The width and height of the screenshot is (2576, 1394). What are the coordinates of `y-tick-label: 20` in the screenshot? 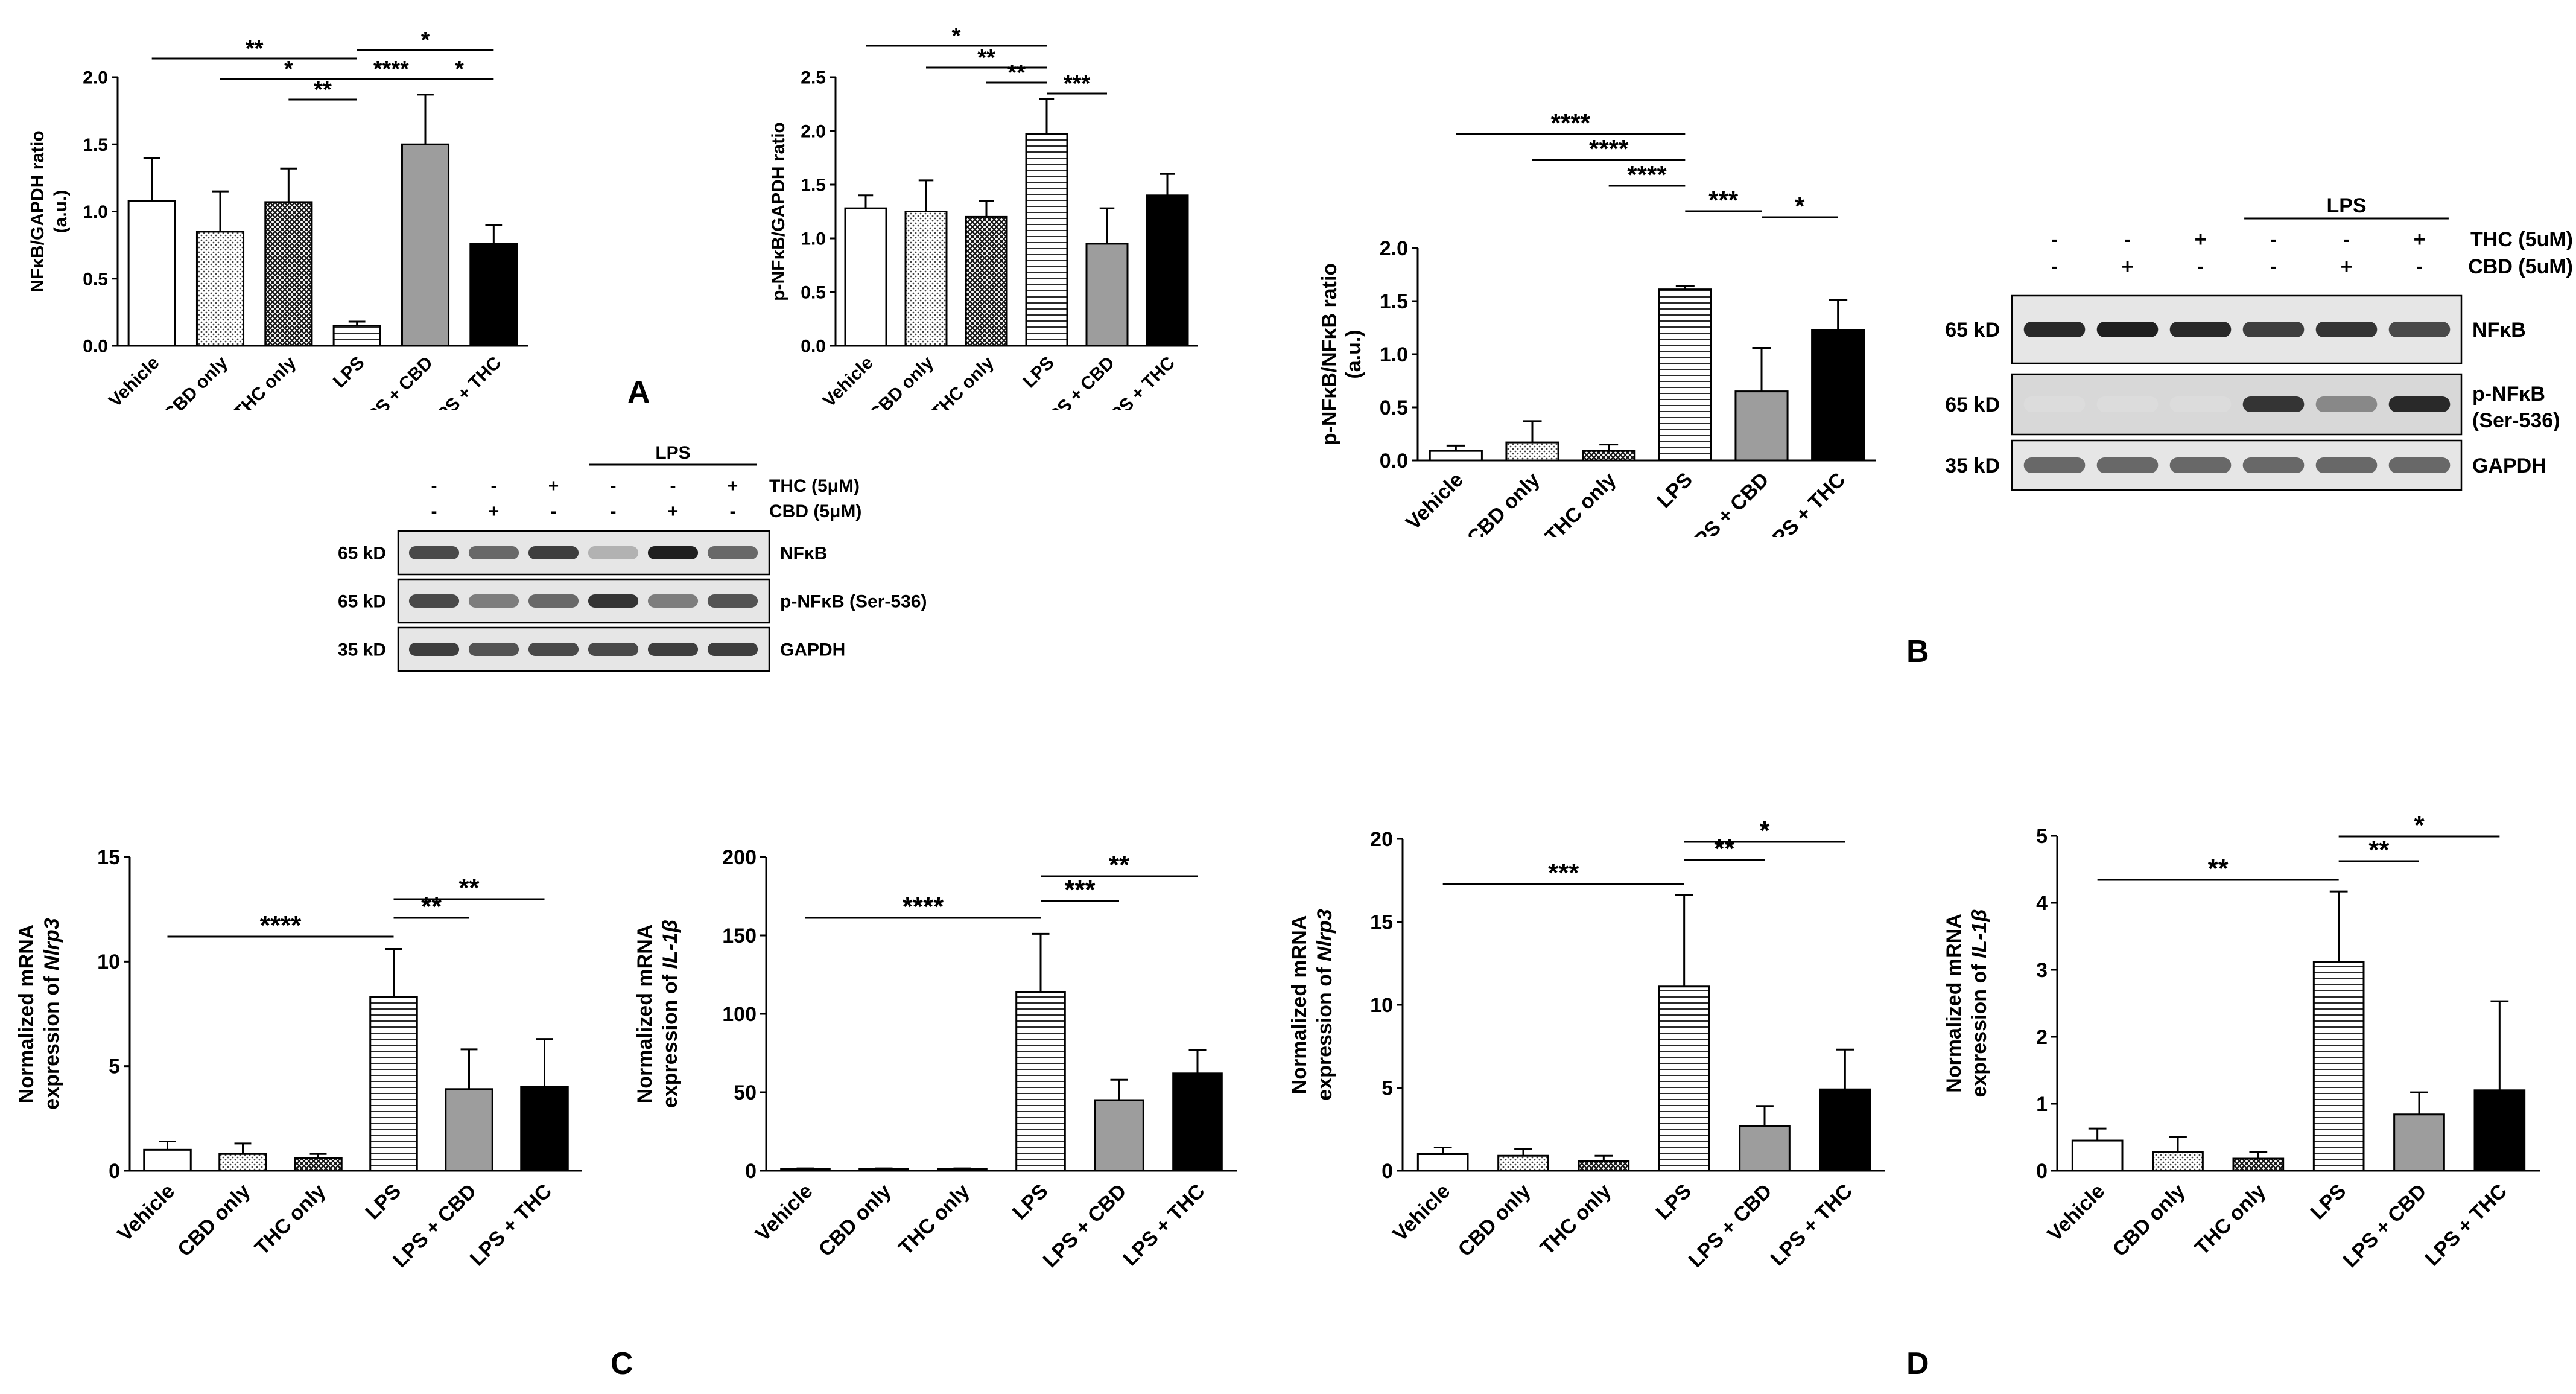 It's located at (1381, 839).